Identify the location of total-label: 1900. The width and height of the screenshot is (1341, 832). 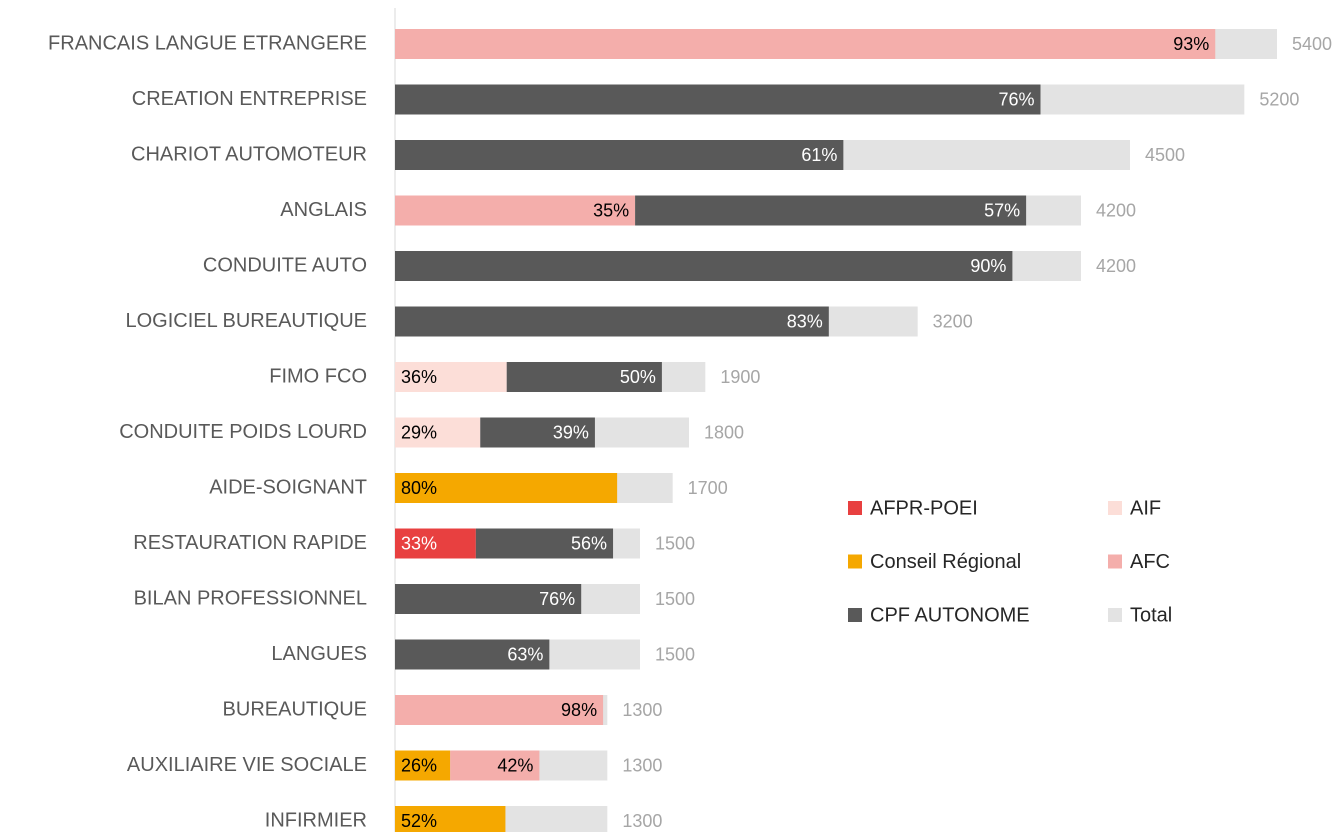
(740, 377).